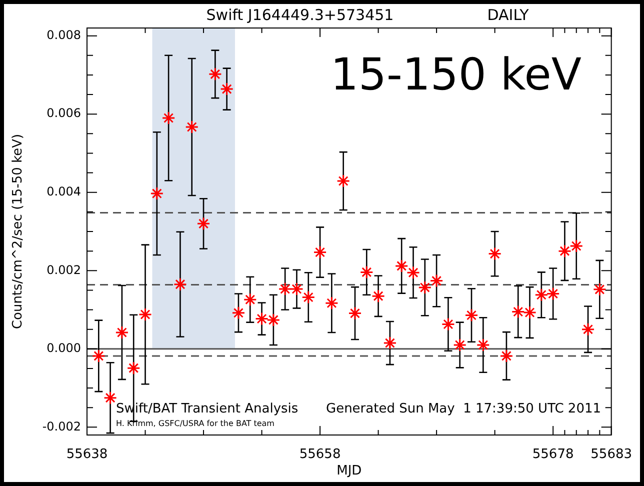 Image resolution: width=644 pixels, height=486 pixels. Describe the element at coordinates (61, 426) in the screenshot. I see `y-tick-label: -0.002` at that location.